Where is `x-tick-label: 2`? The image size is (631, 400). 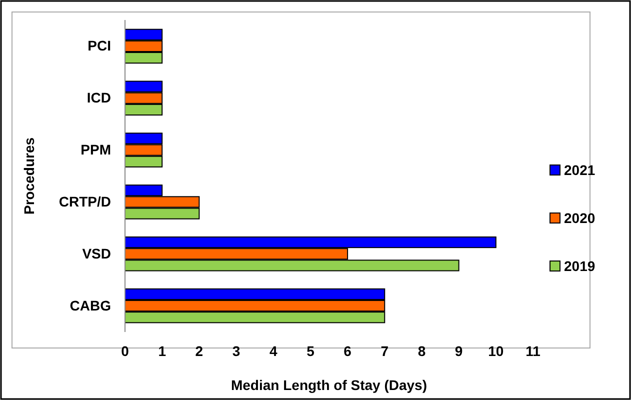
x-tick-label: 2 is located at coordinates (199, 350).